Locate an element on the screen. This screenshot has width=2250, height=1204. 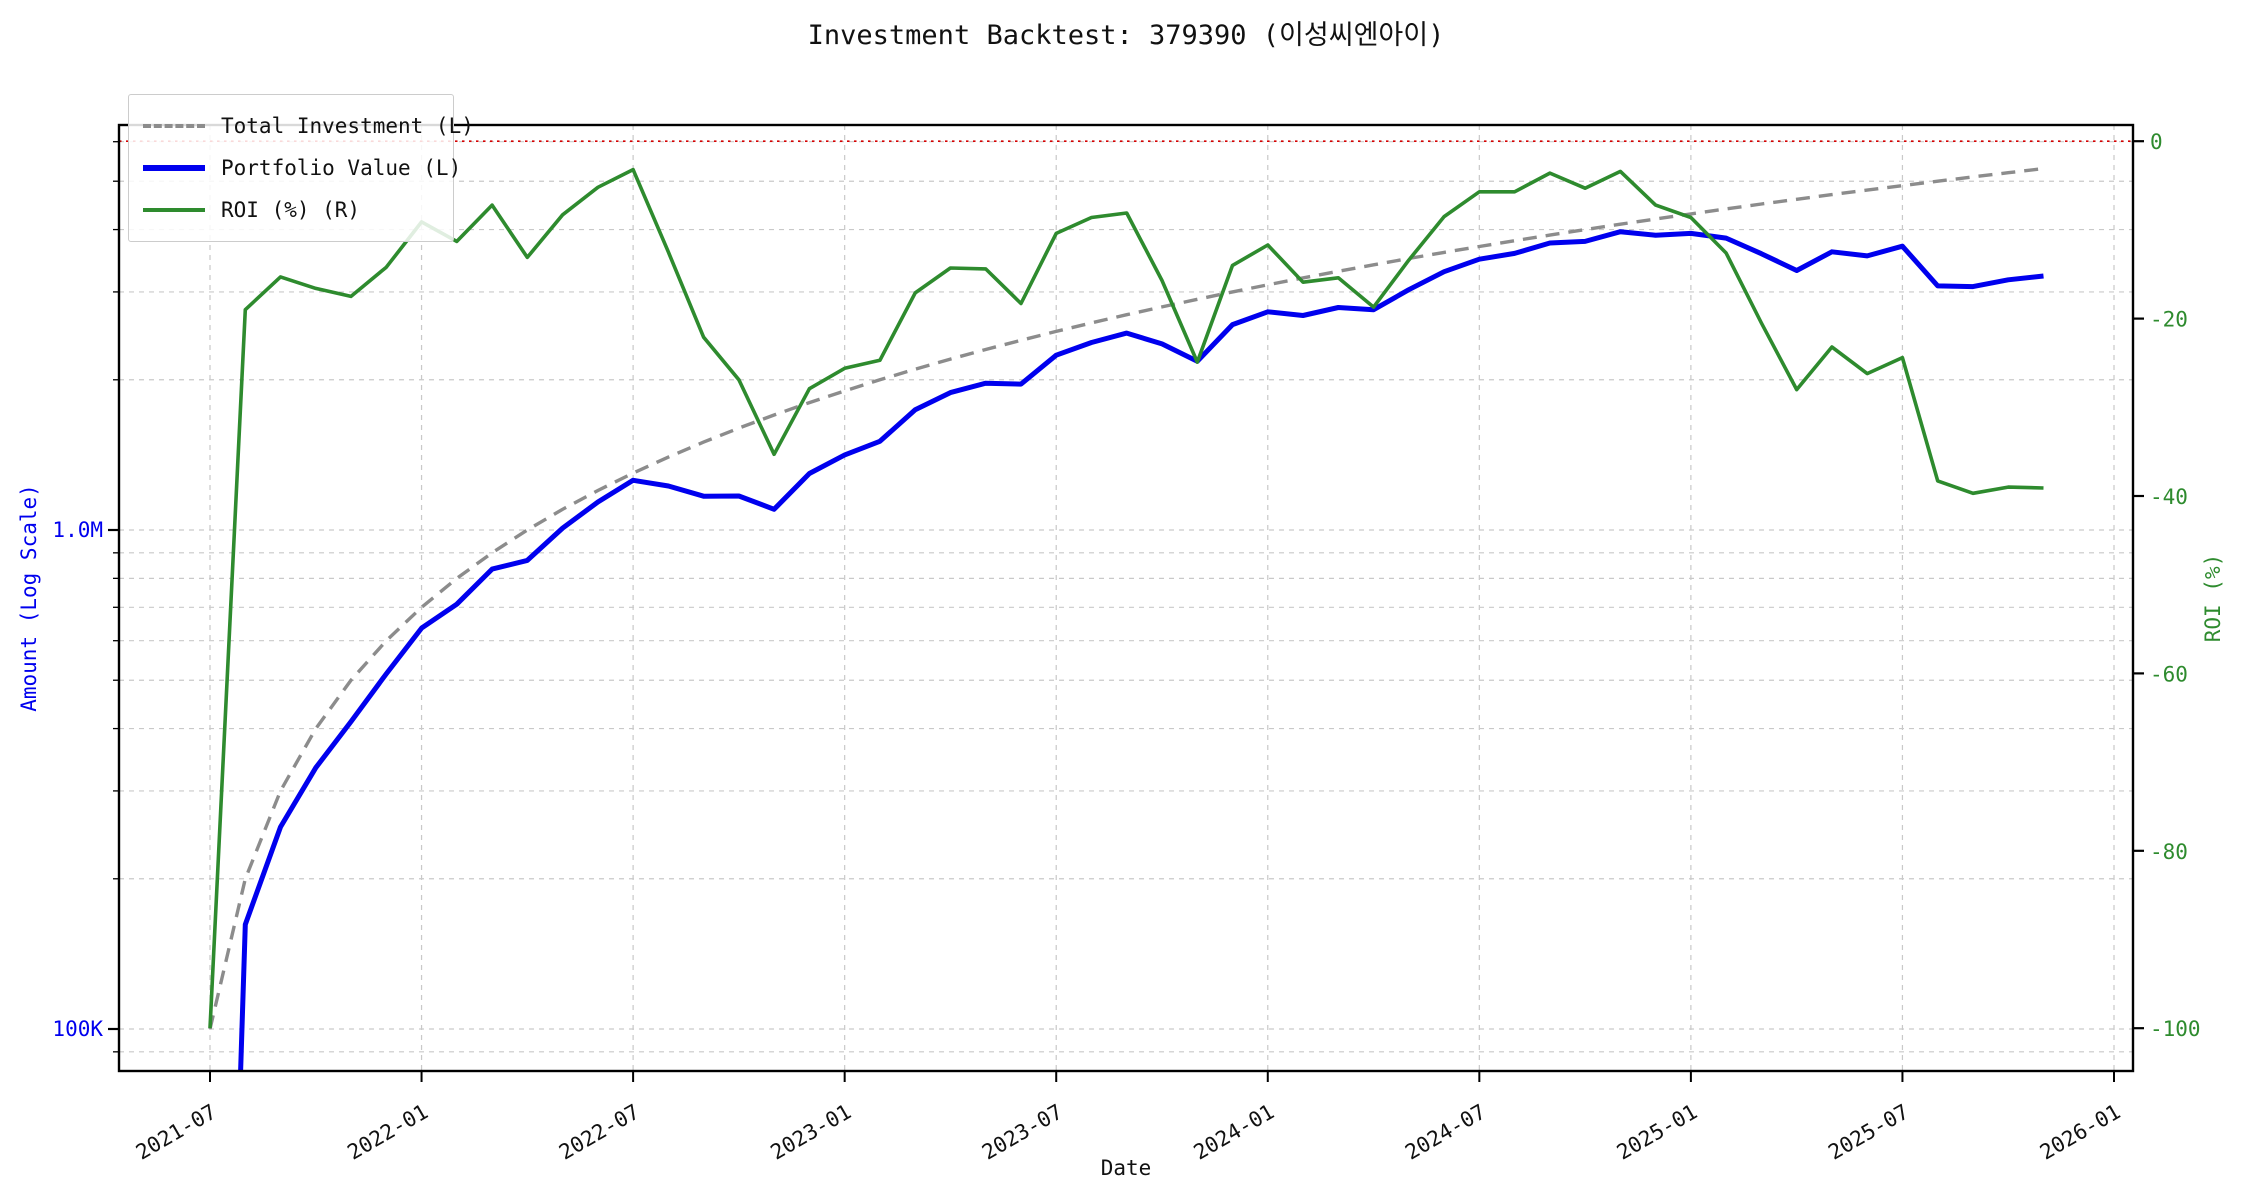
y-right-tick-label: -60 is located at coordinates (2169, 674).